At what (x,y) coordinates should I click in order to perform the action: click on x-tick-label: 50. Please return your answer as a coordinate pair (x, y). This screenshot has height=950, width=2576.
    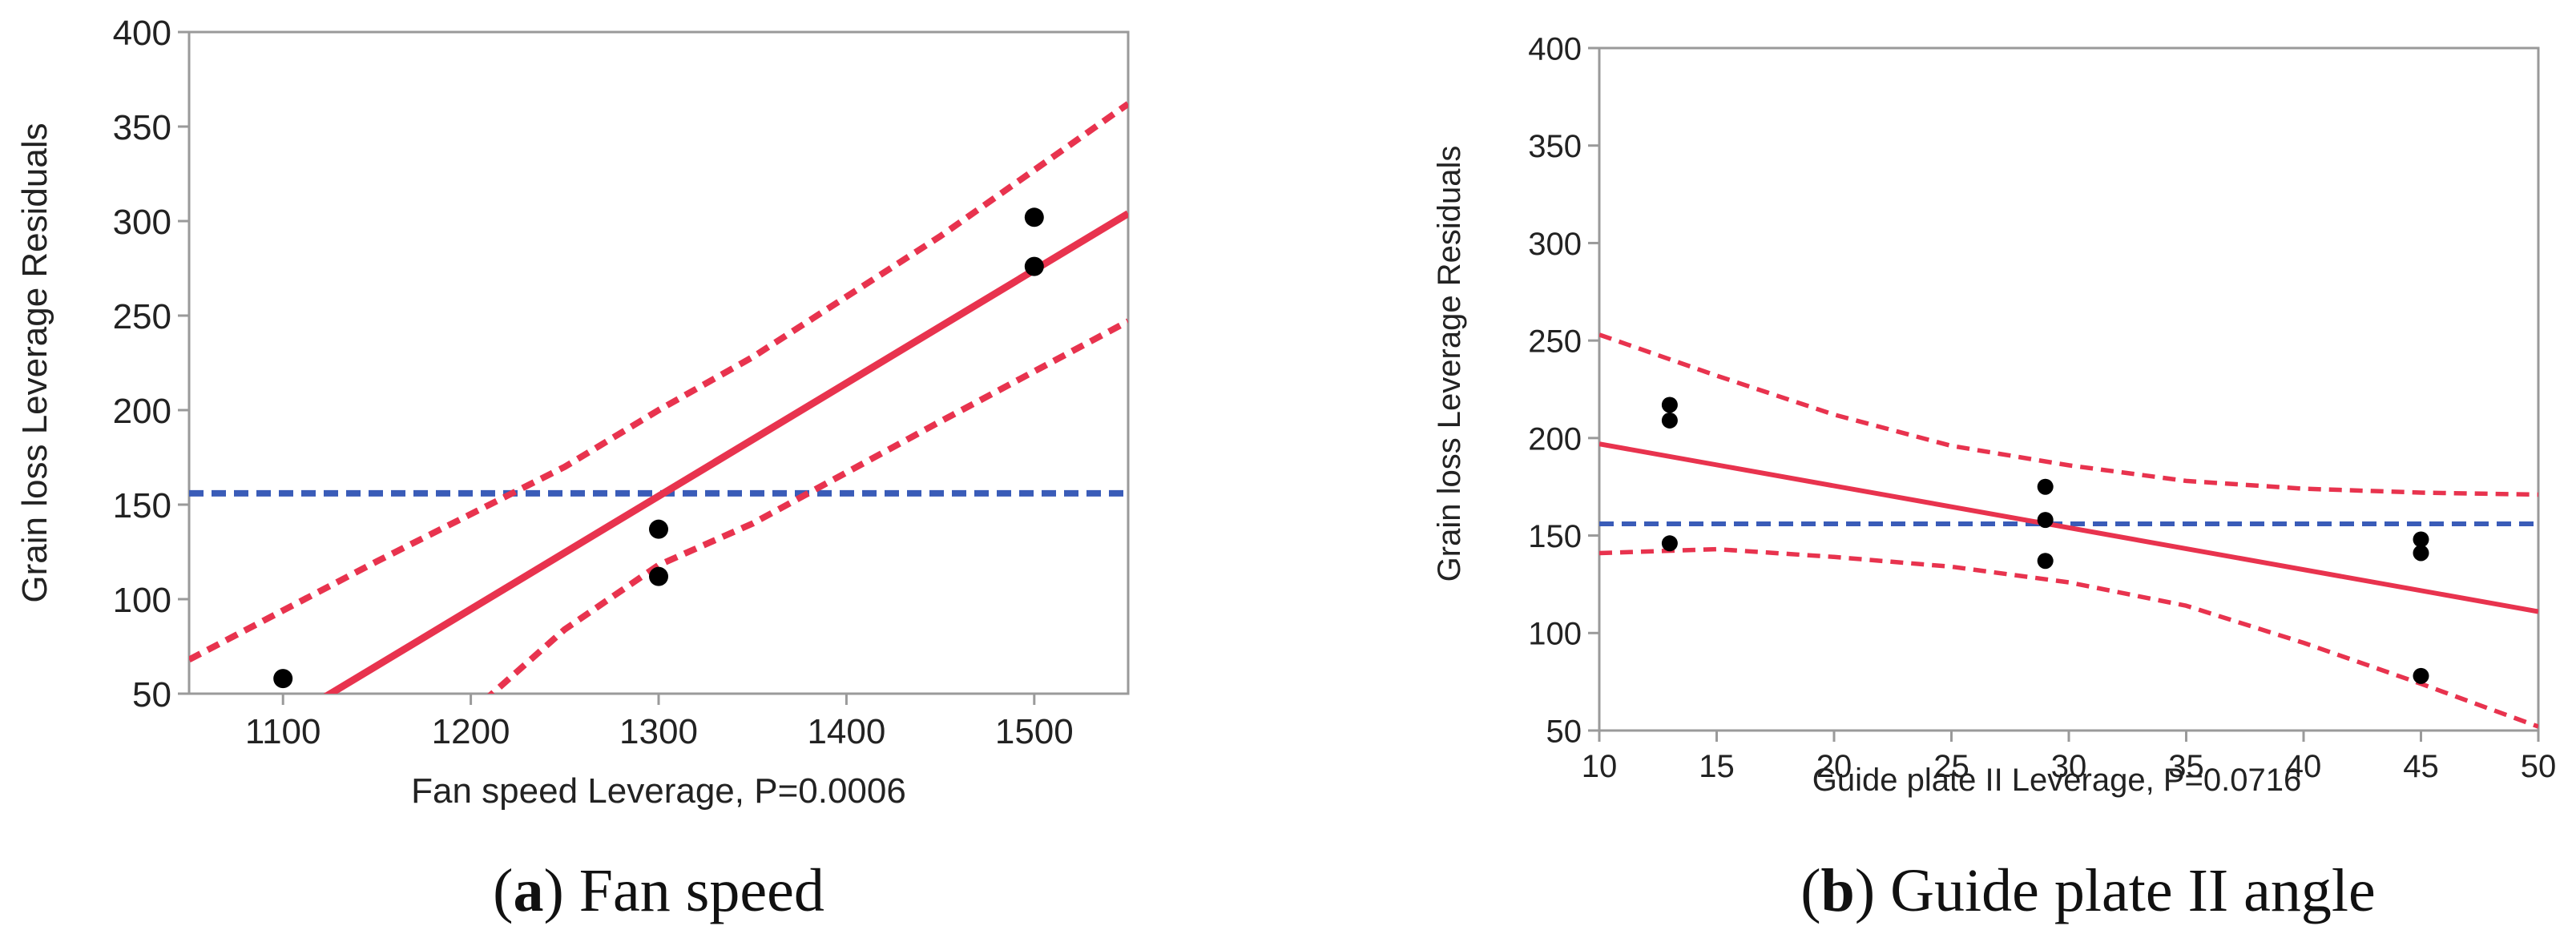
    Looking at the image, I should click on (2539, 766).